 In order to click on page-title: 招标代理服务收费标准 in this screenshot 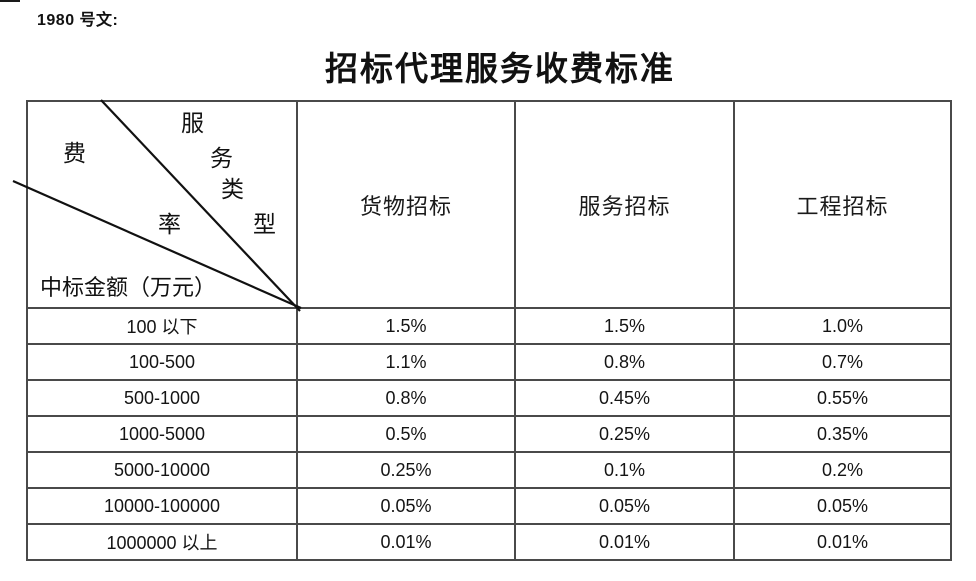, I will do `click(500, 68)`.